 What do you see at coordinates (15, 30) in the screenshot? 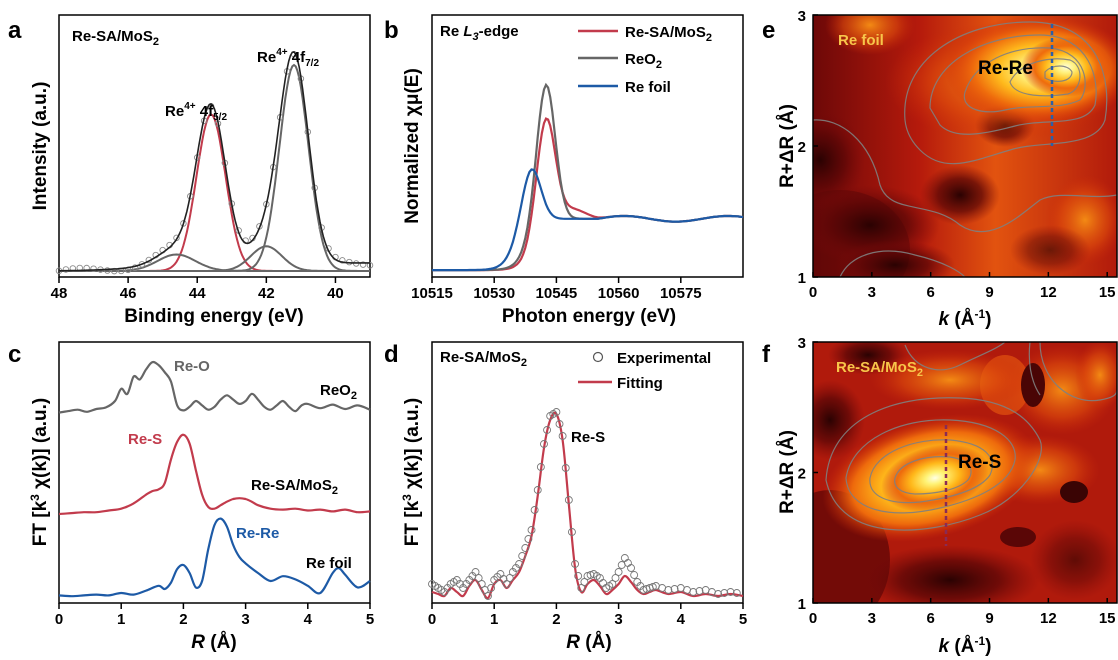
I see `panel-a-letter: a` at bounding box center [15, 30].